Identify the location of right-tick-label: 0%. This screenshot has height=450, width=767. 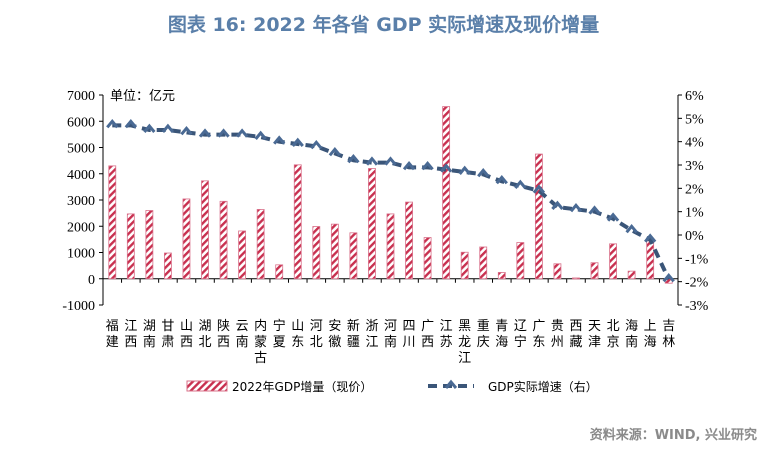
(694, 236).